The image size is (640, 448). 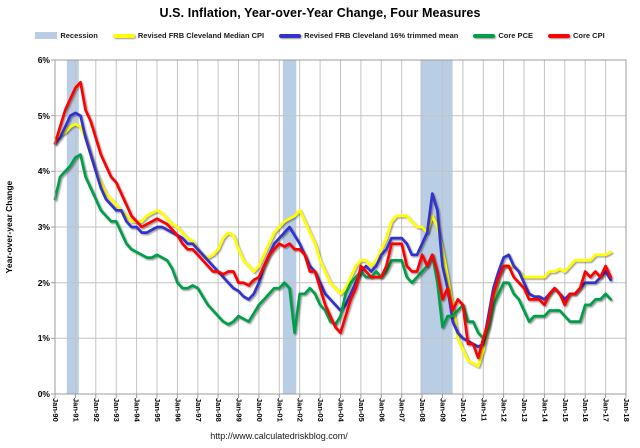 I want to click on x-tick-label: Jan-90, so click(x=55, y=410).